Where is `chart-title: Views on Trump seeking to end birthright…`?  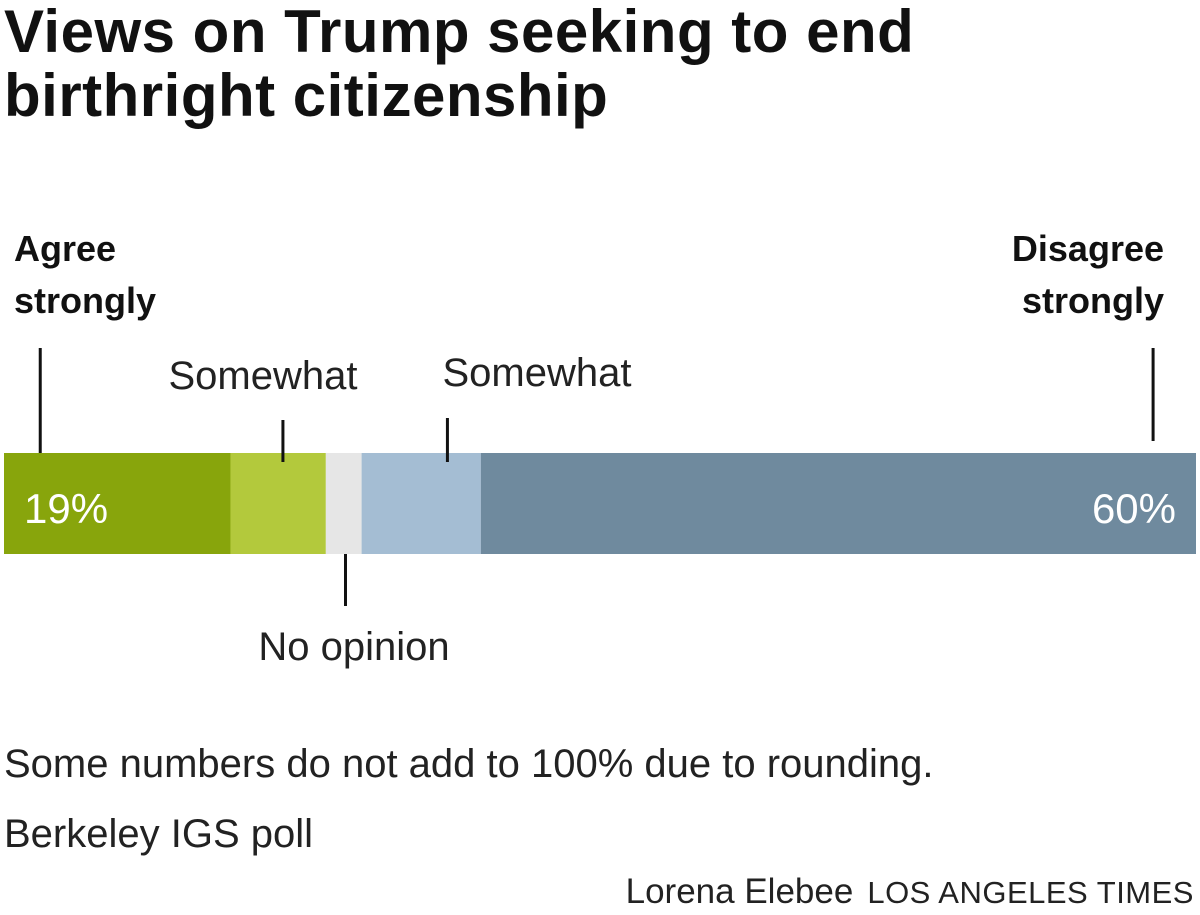
chart-title: Views on Trump seeking to end birthright… is located at coordinates (459, 64).